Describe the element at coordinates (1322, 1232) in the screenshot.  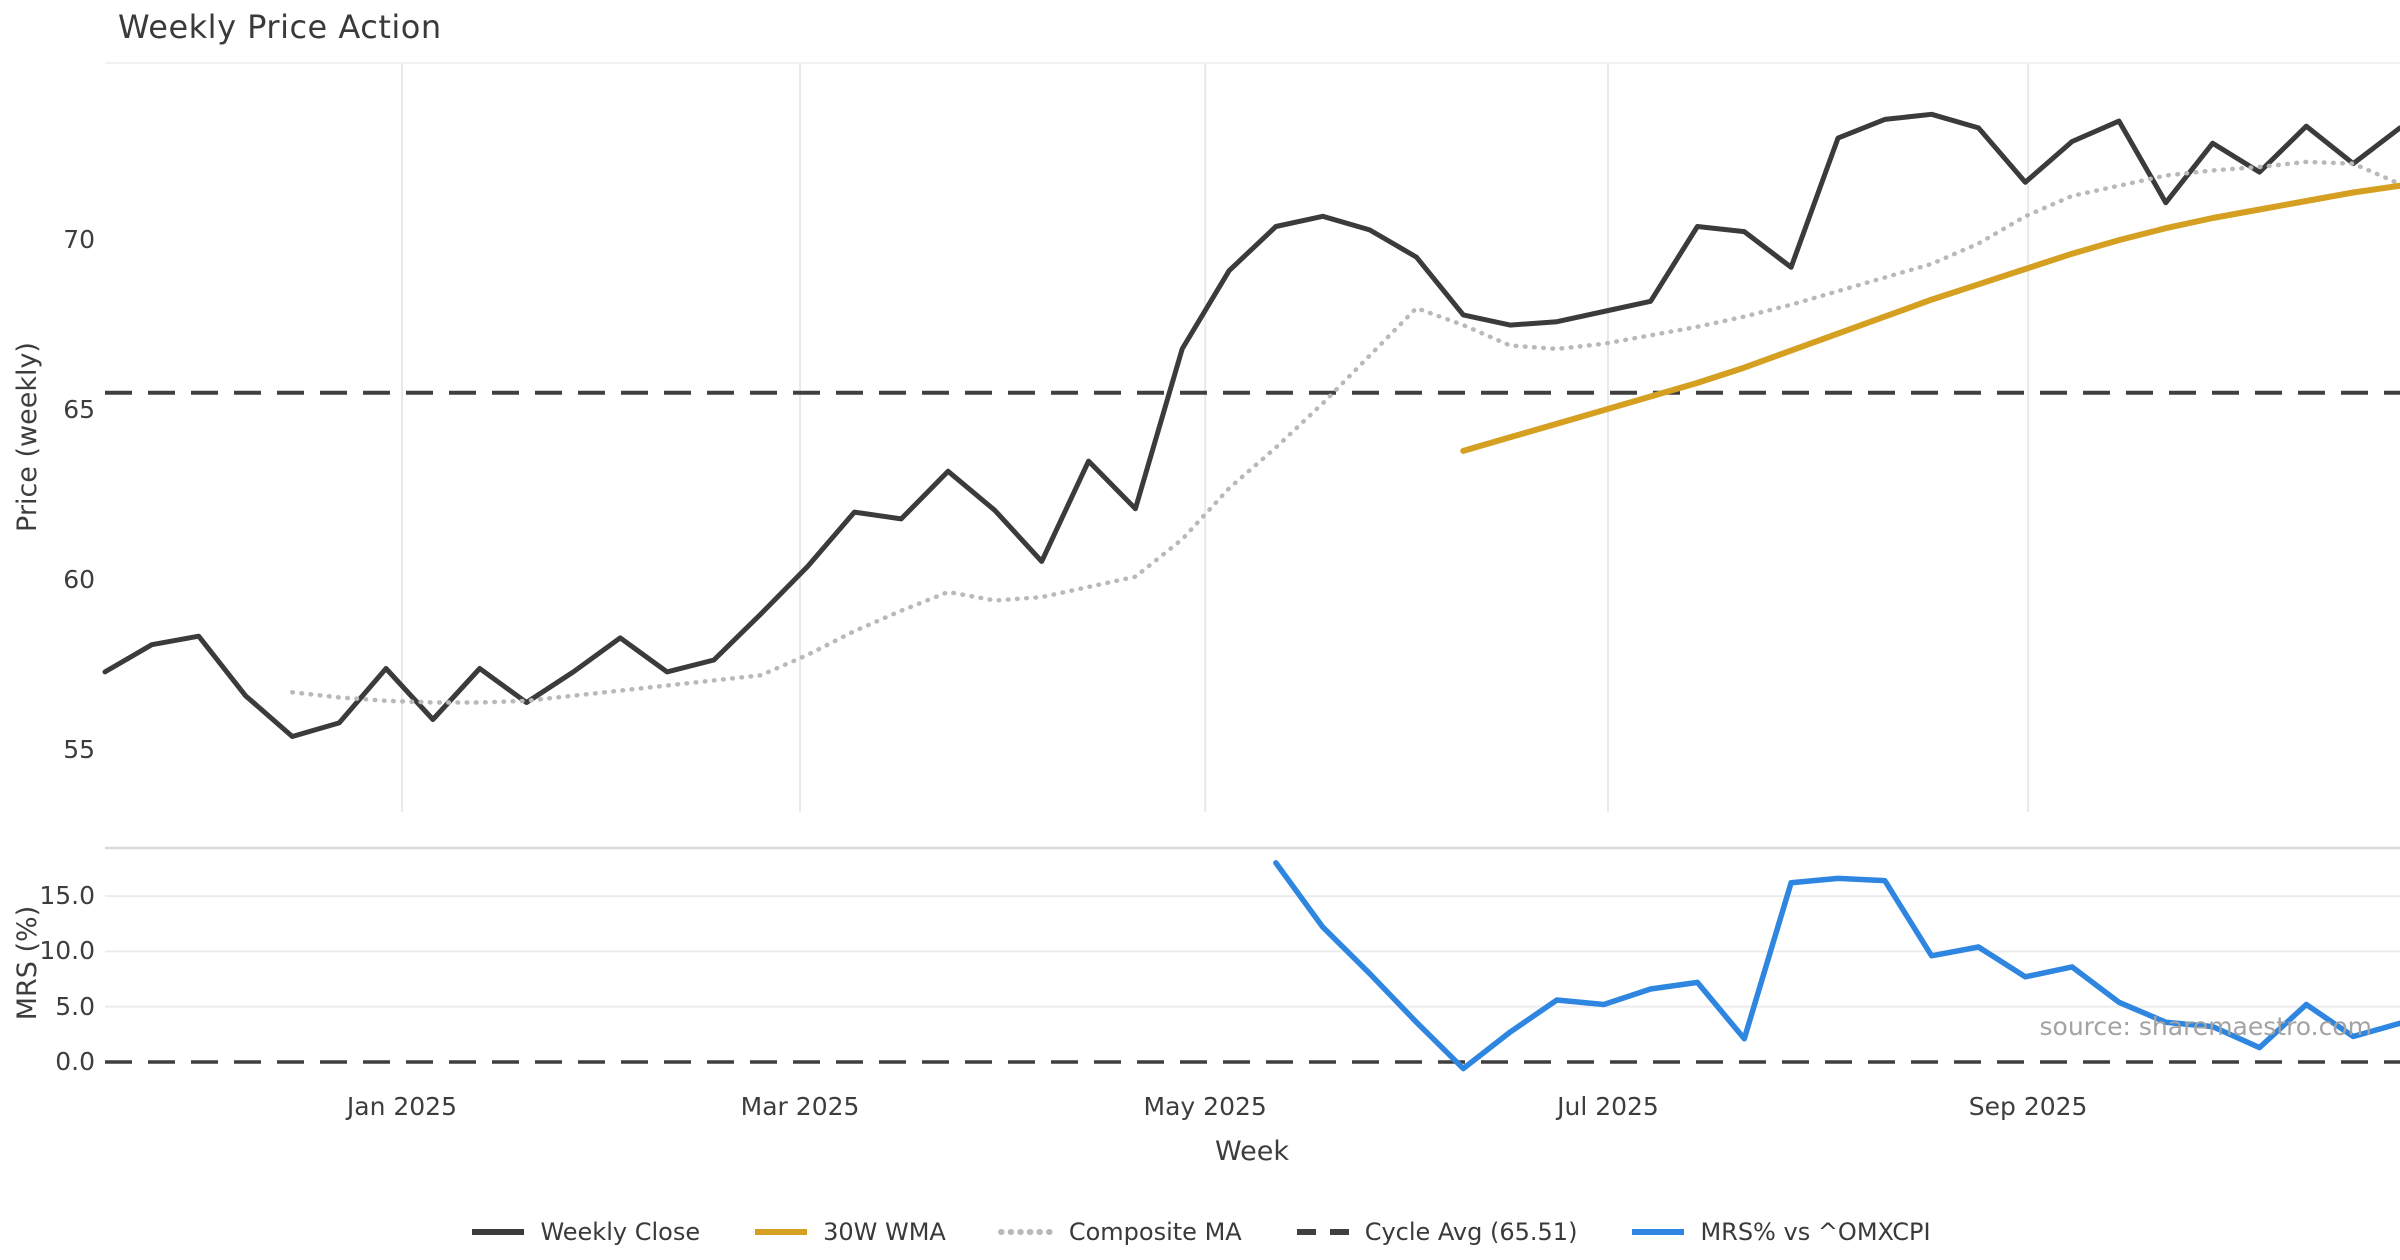
I see `legend-swatch-dashed` at that location.